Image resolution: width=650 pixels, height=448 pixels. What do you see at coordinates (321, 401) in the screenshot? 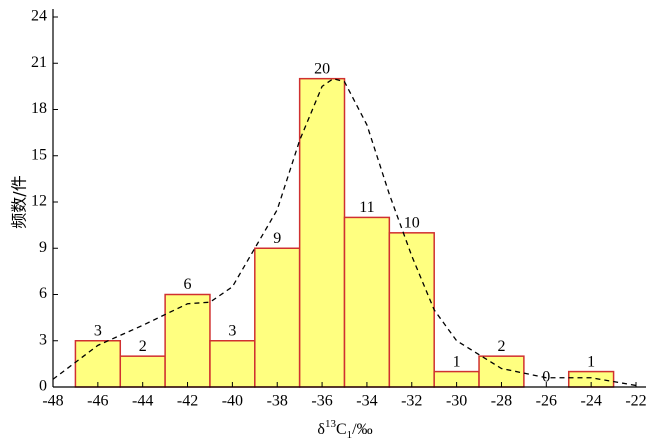
I see `x-tick-label: -36` at bounding box center [321, 401].